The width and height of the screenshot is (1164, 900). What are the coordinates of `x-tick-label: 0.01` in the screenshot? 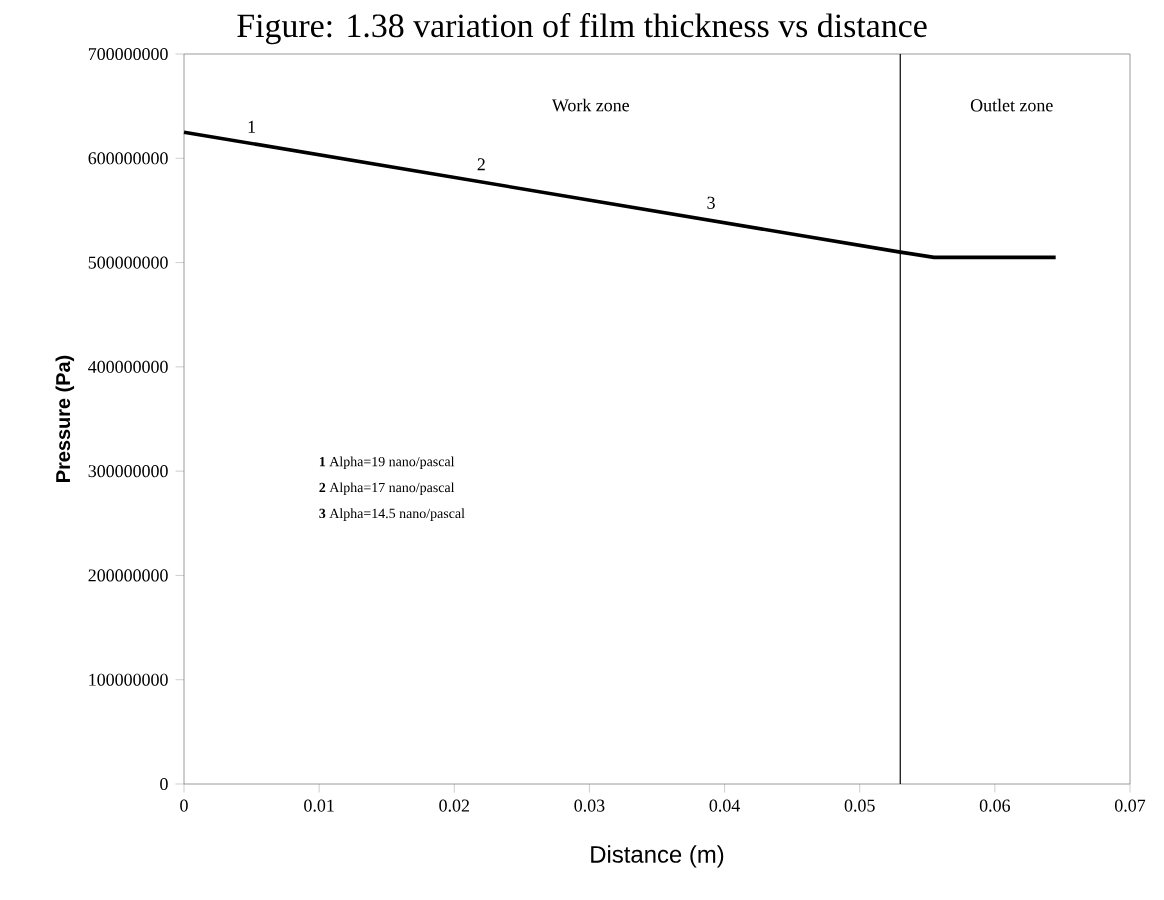 It's located at (319, 805).